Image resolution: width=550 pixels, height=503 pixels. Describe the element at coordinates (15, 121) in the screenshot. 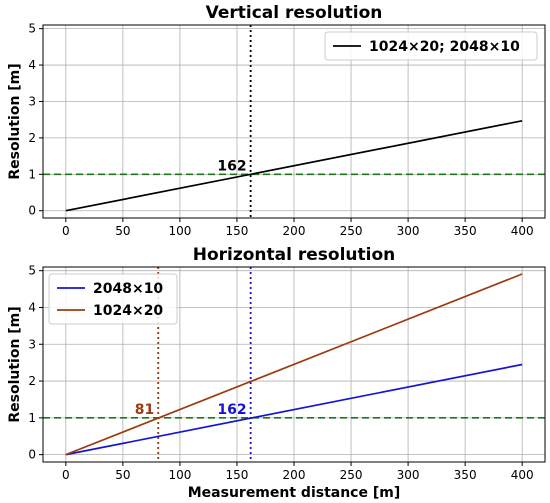

I see `panel-1-ylabel: Resolution [m]` at that location.